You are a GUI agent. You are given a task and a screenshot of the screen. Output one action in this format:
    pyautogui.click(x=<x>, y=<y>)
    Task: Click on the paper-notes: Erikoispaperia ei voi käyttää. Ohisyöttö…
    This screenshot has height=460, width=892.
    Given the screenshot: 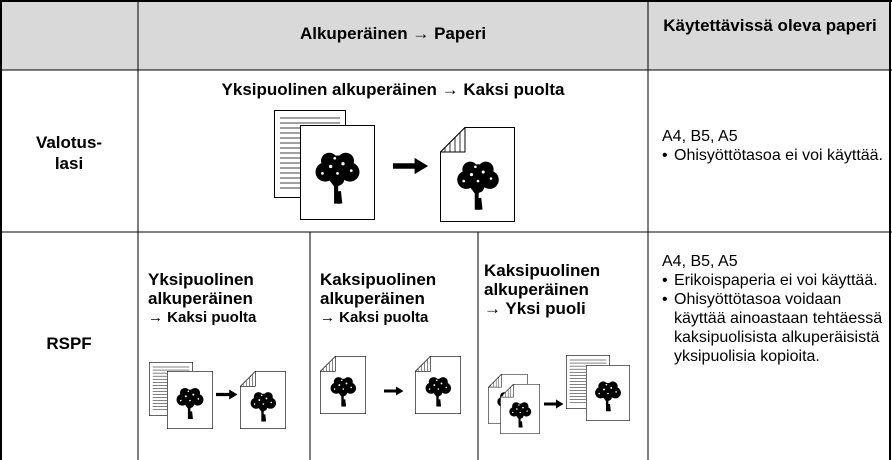 What is the action you would take?
    pyautogui.click(x=775, y=318)
    